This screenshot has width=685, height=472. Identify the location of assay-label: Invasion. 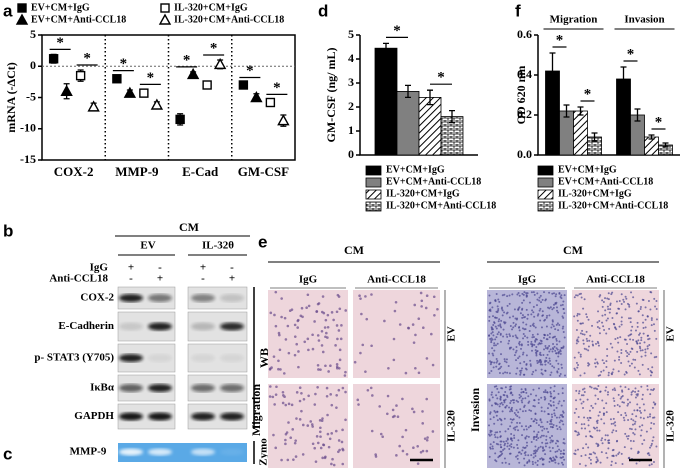
(475, 410).